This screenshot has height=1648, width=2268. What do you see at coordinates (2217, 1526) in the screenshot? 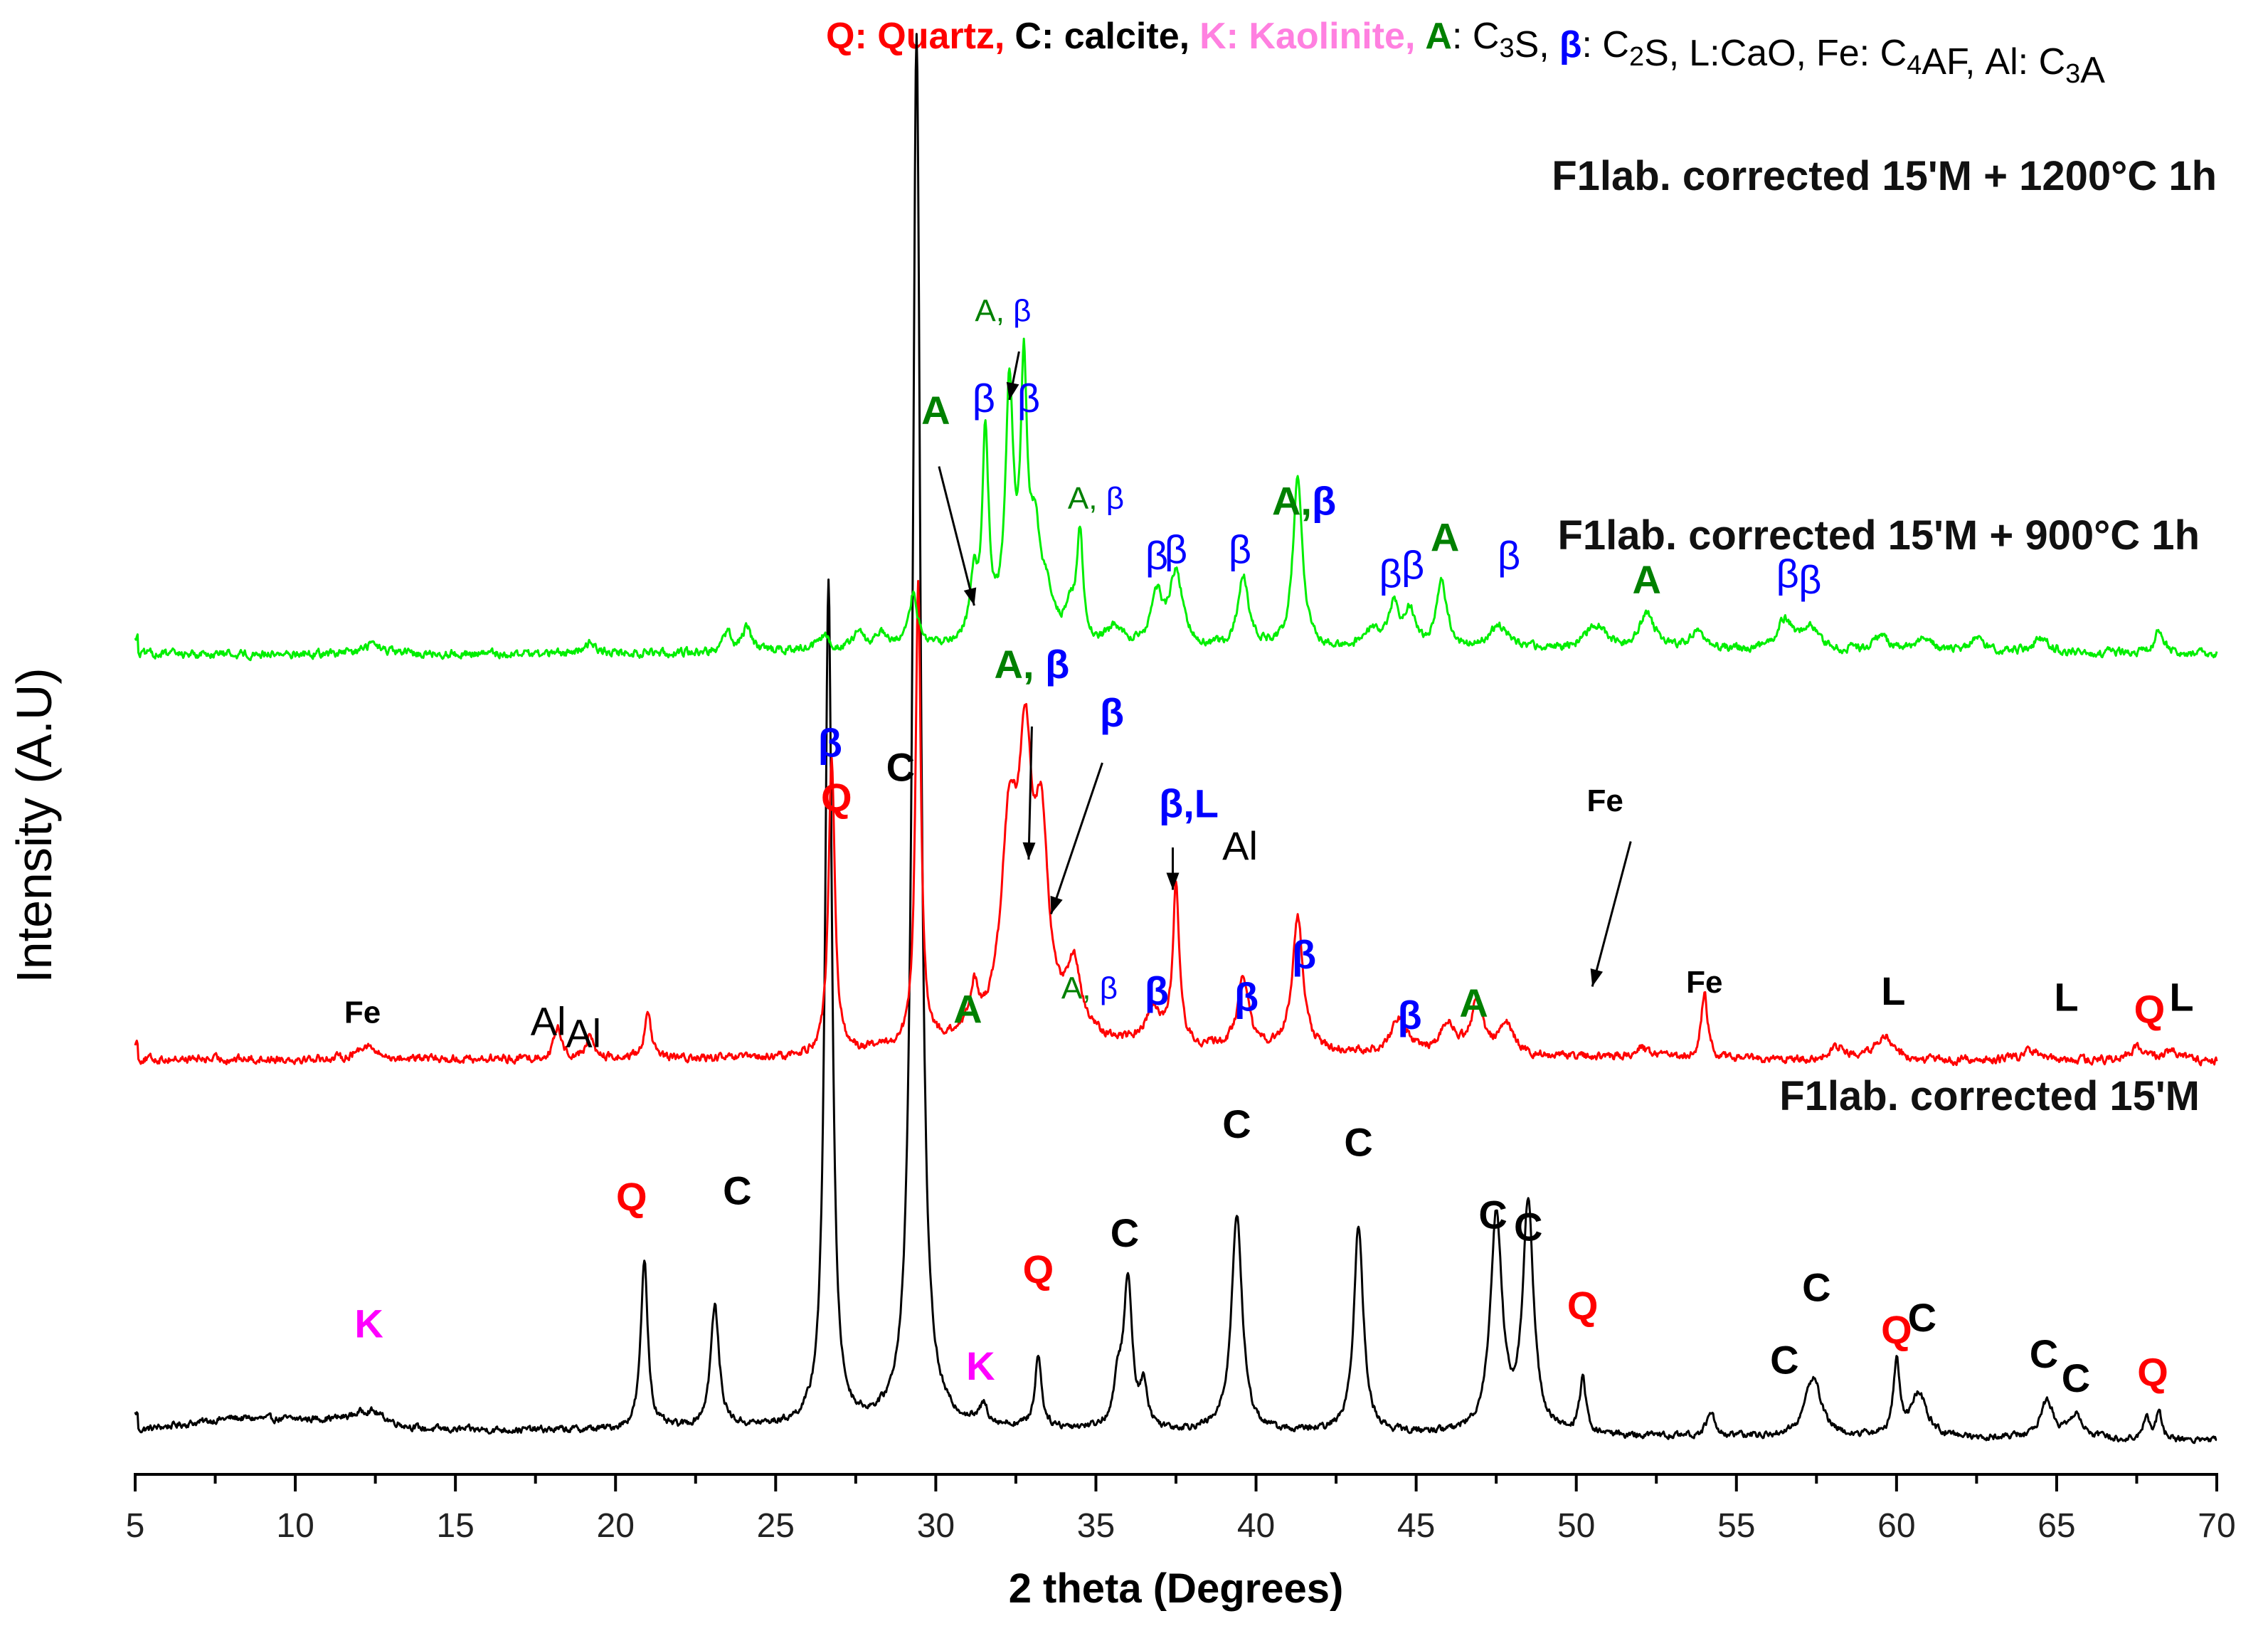
I see `x-tick-label: 70` at bounding box center [2217, 1526].